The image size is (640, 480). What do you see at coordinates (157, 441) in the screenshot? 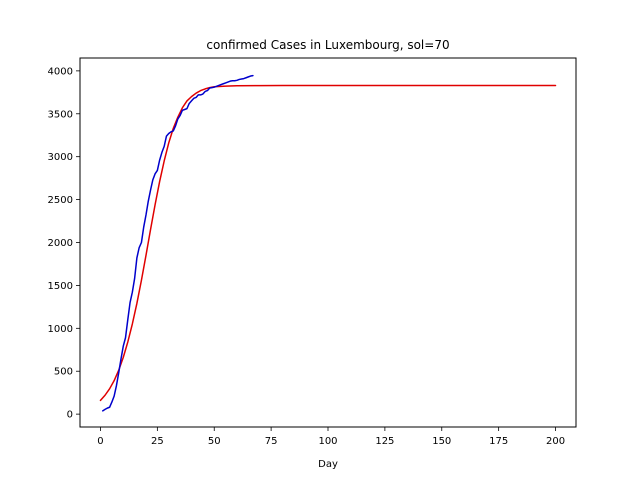
I see `x-tick-label: 25` at bounding box center [157, 441].